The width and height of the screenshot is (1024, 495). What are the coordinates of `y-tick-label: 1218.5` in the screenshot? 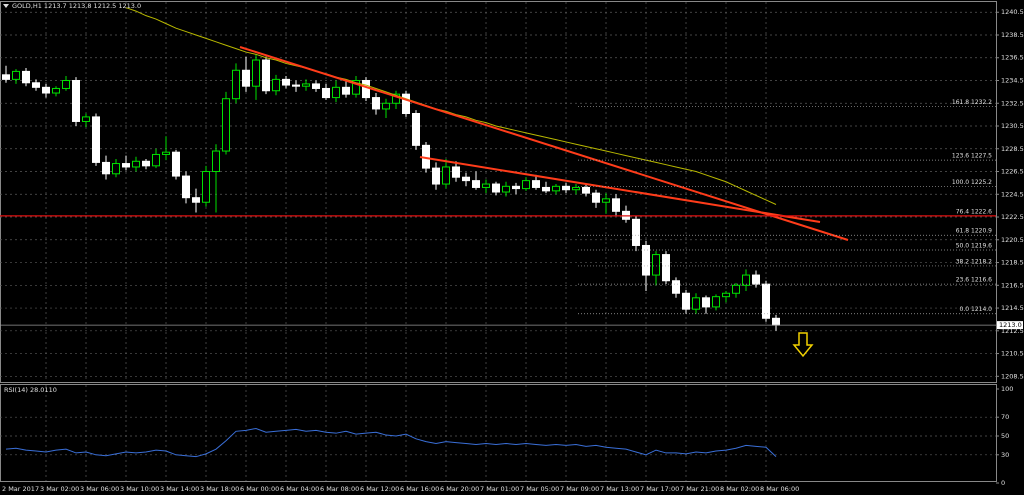 It's located at (1012, 263).